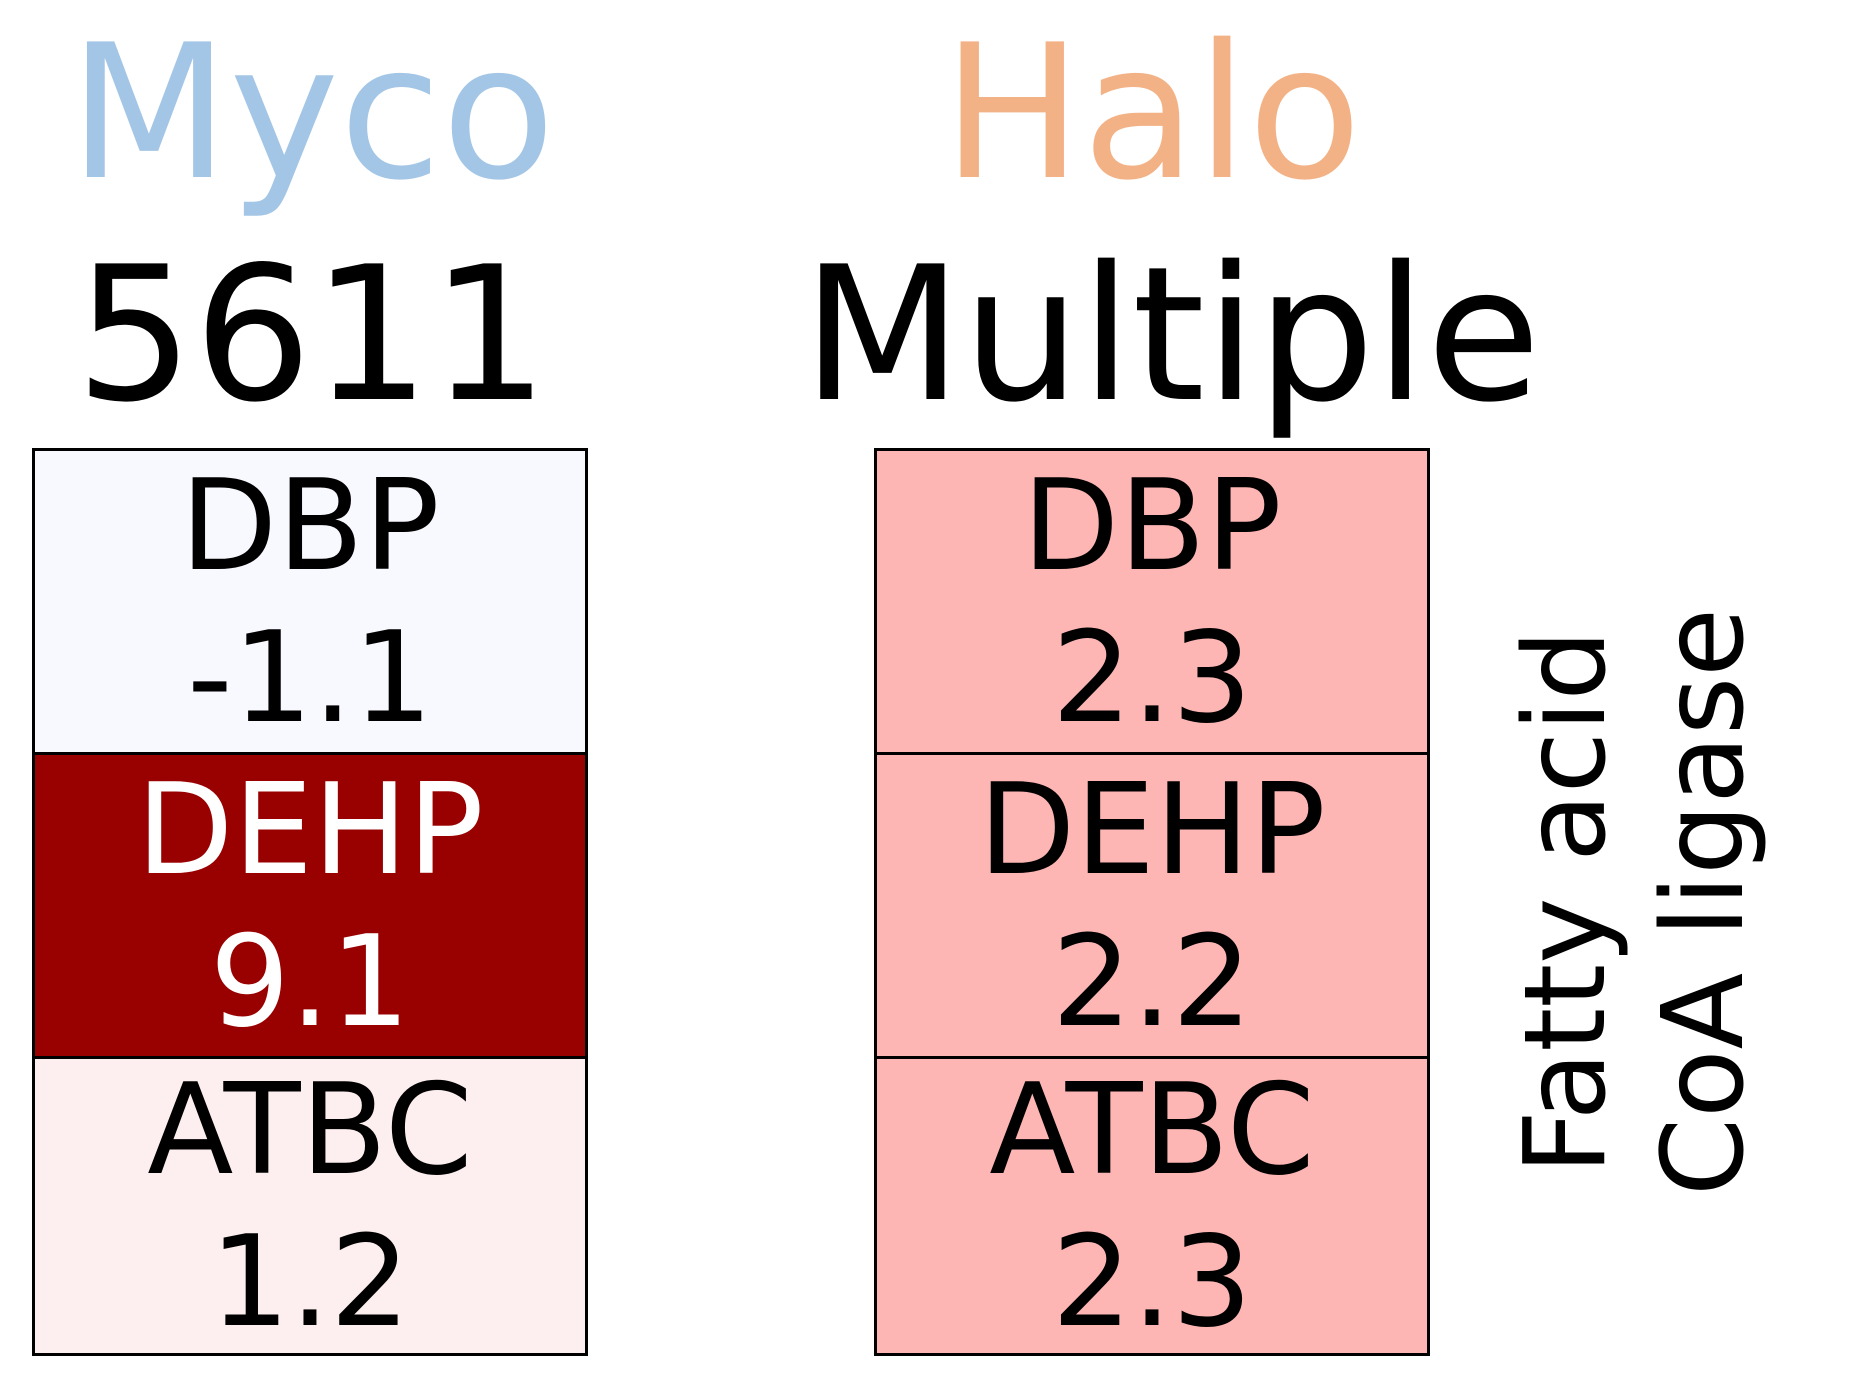 This screenshot has width=1872, height=1380. What do you see at coordinates (1566, 902) in the screenshot?
I see `gene-annotation-line-1: Fatty acid` at bounding box center [1566, 902].